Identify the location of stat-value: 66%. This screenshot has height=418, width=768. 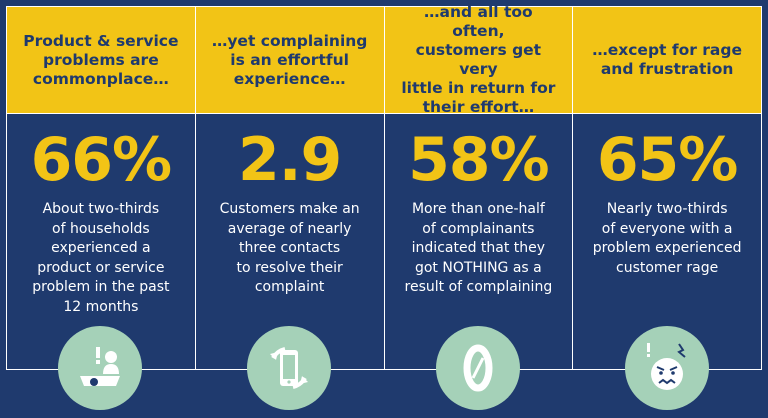
(101, 160).